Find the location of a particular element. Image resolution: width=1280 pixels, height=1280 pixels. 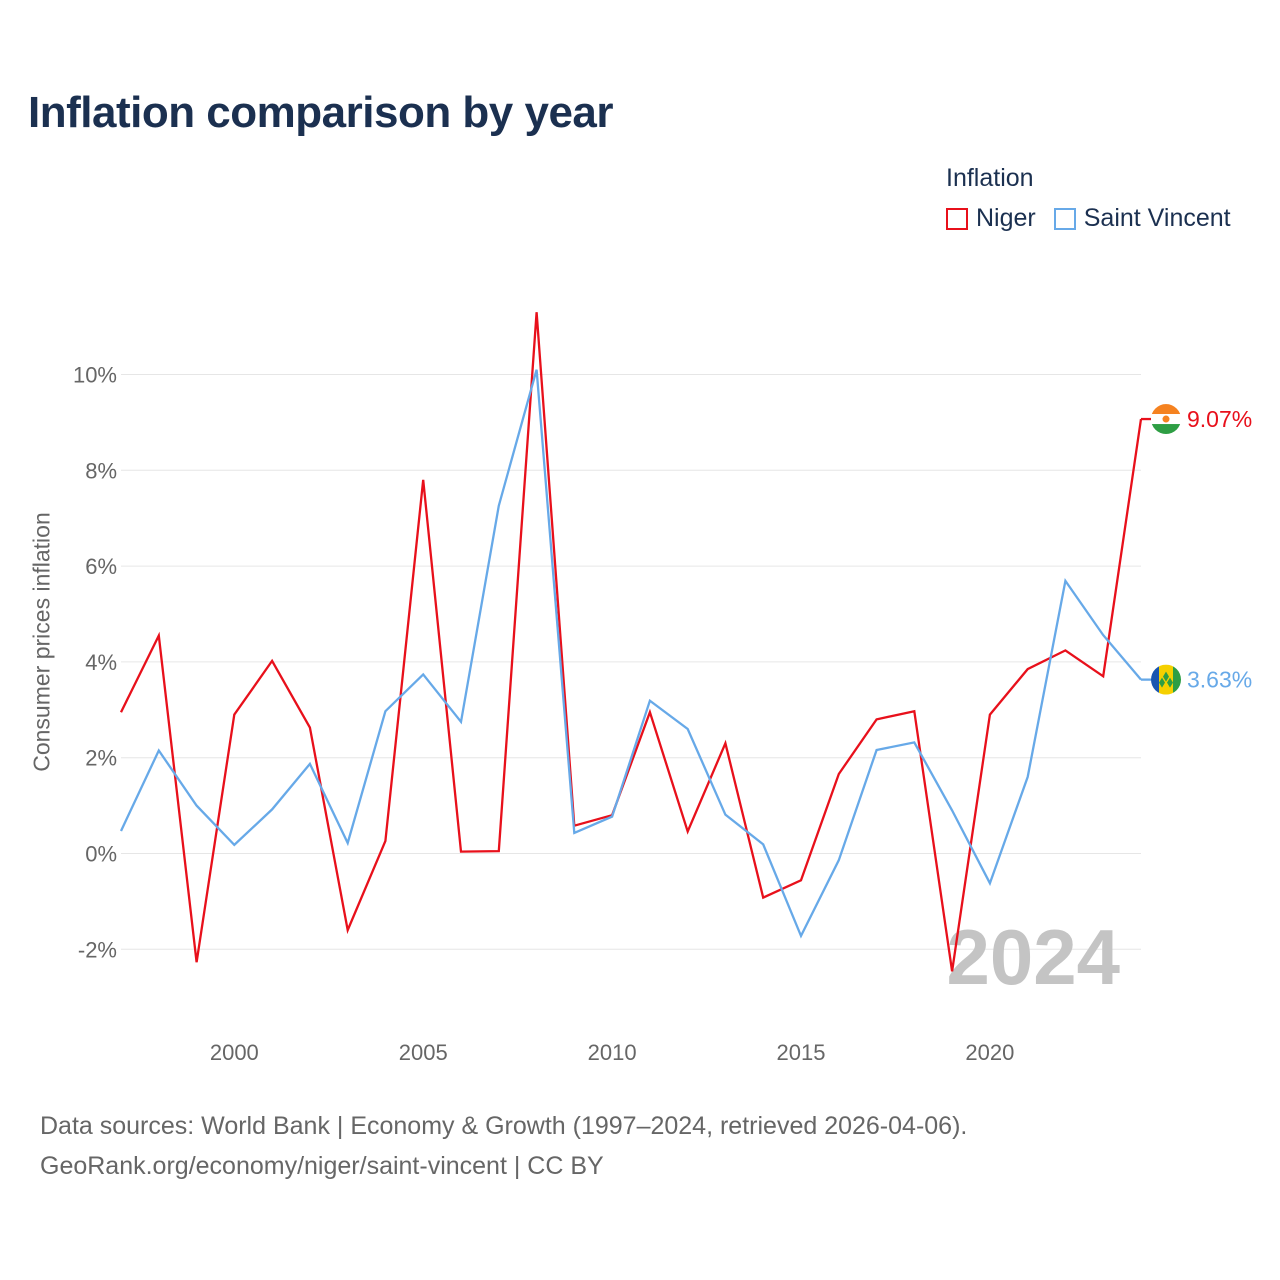

legend: Niger Saint Vincent is located at coordinates (1088, 218).